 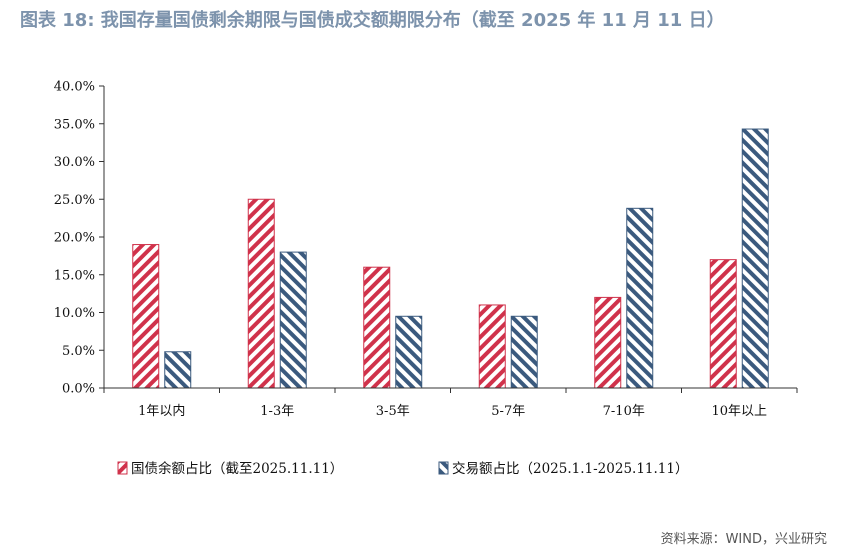 I want to click on y-tick-label: 30.0%, so click(x=74, y=162).